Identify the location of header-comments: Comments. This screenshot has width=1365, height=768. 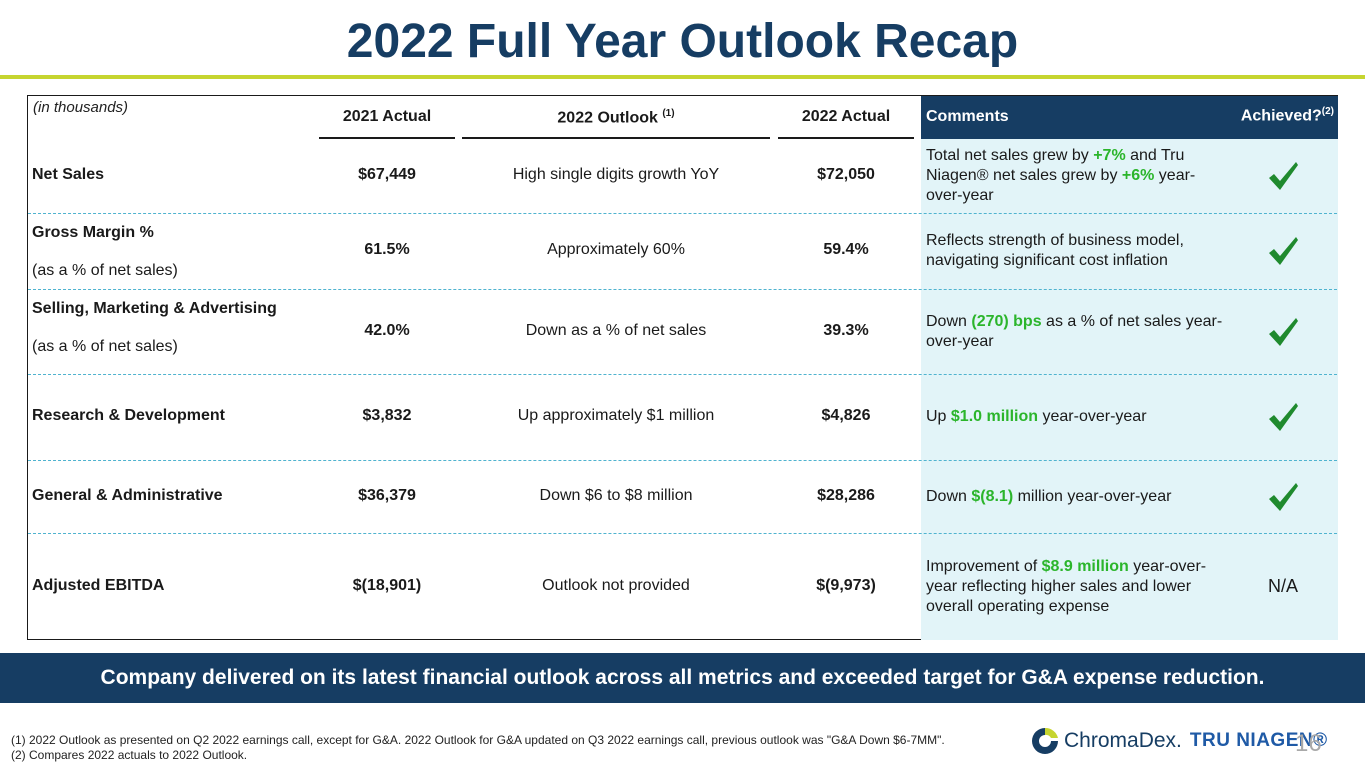
(967, 116).